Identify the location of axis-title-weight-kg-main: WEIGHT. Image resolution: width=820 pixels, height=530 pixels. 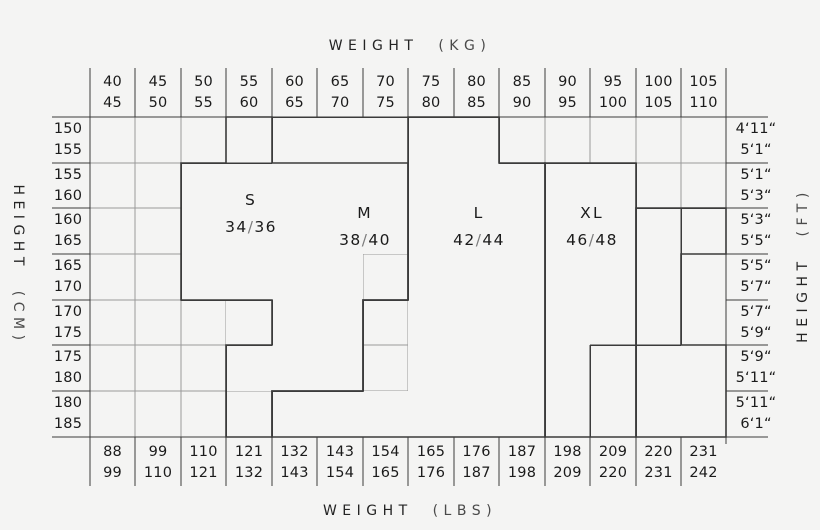
(373, 46).